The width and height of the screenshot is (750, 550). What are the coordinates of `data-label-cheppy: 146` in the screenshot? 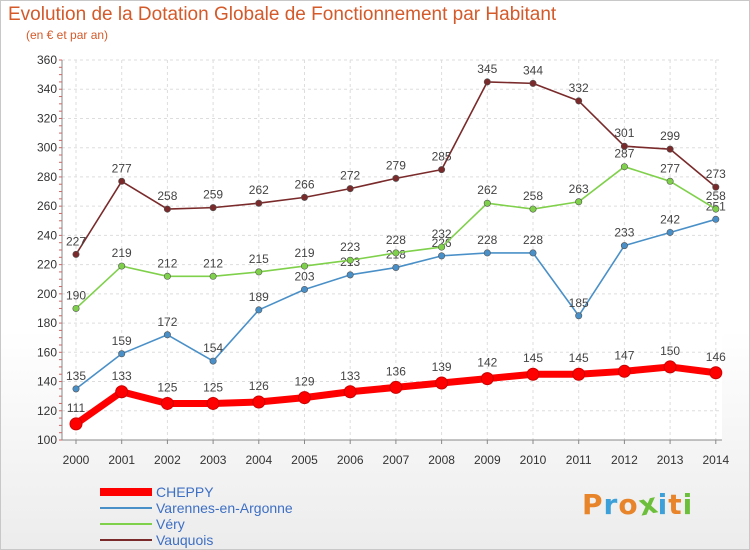 It's located at (716, 357).